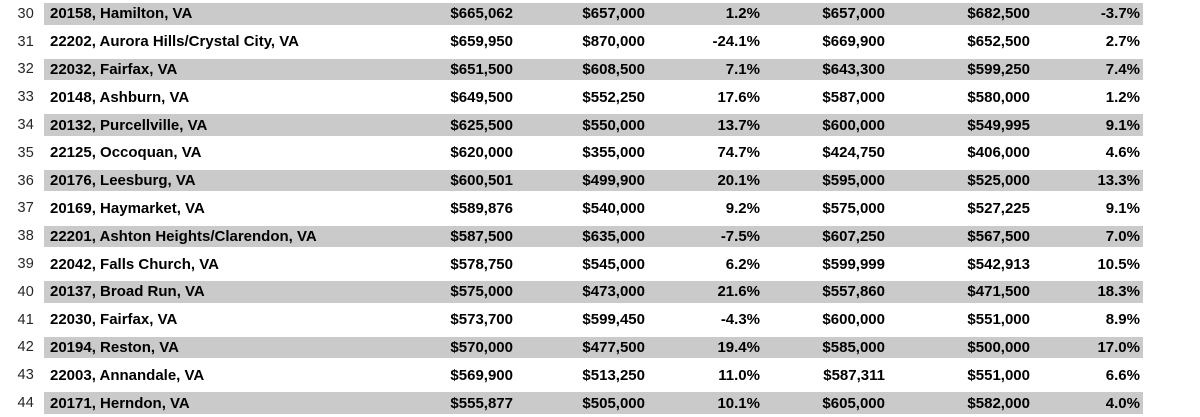 This screenshot has height=417, width=1200. I want to click on percent-change-2-cell: 6.6%, so click(1122, 375).